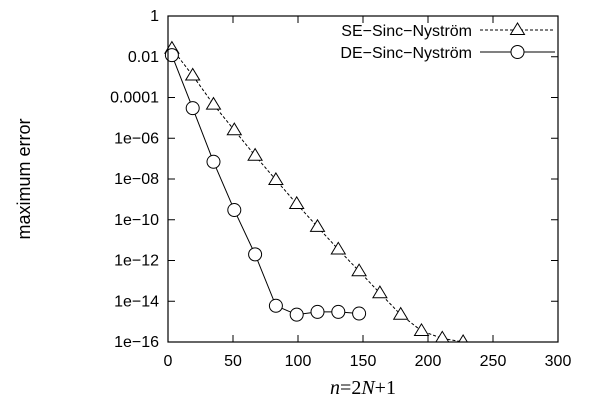 This screenshot has height=411, width=598. I want to click on y-axis-label: maximum error, so click(24, 178).